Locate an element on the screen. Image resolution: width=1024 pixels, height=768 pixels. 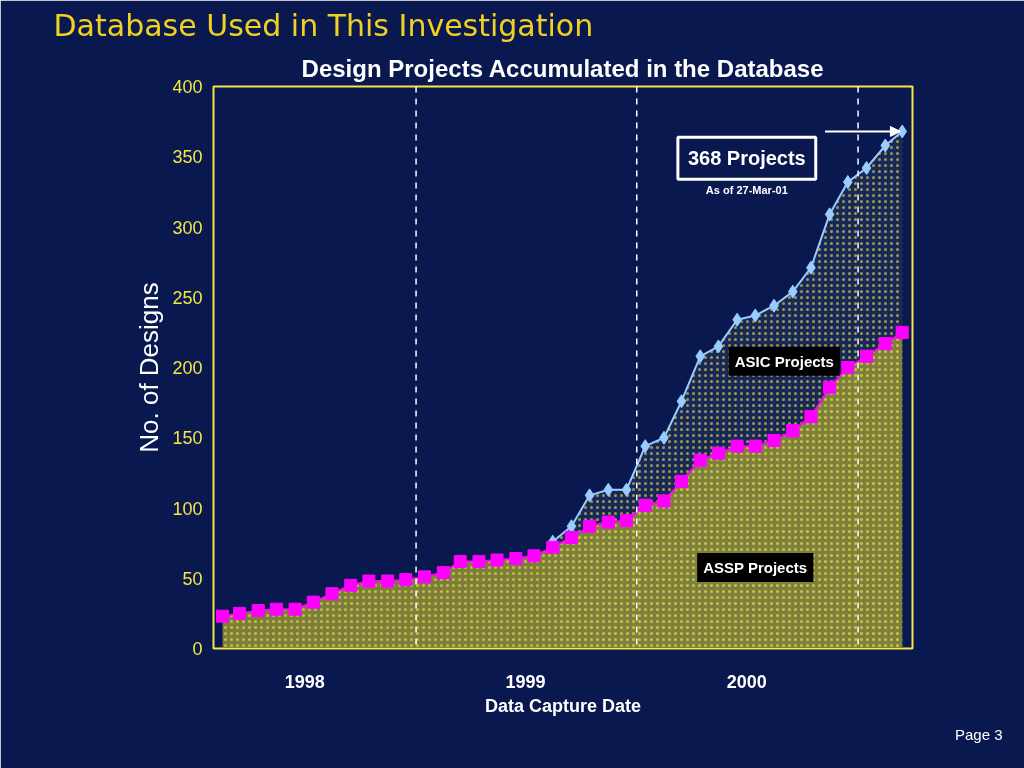
y-tick-label: 0 is located at coordinates (197, 649).